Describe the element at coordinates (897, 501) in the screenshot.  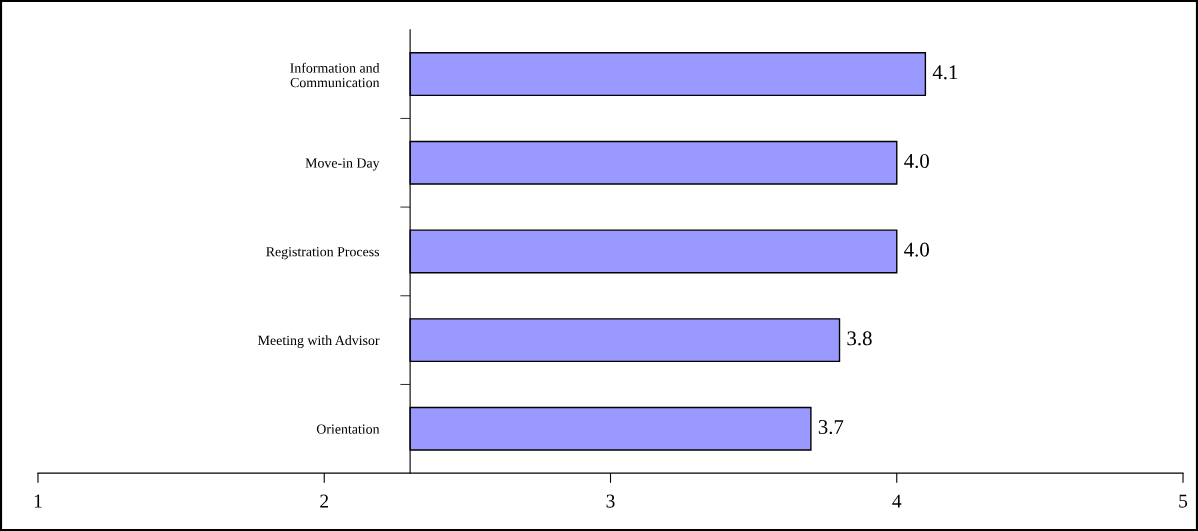
I see `x-tick-label: 4` at that location.